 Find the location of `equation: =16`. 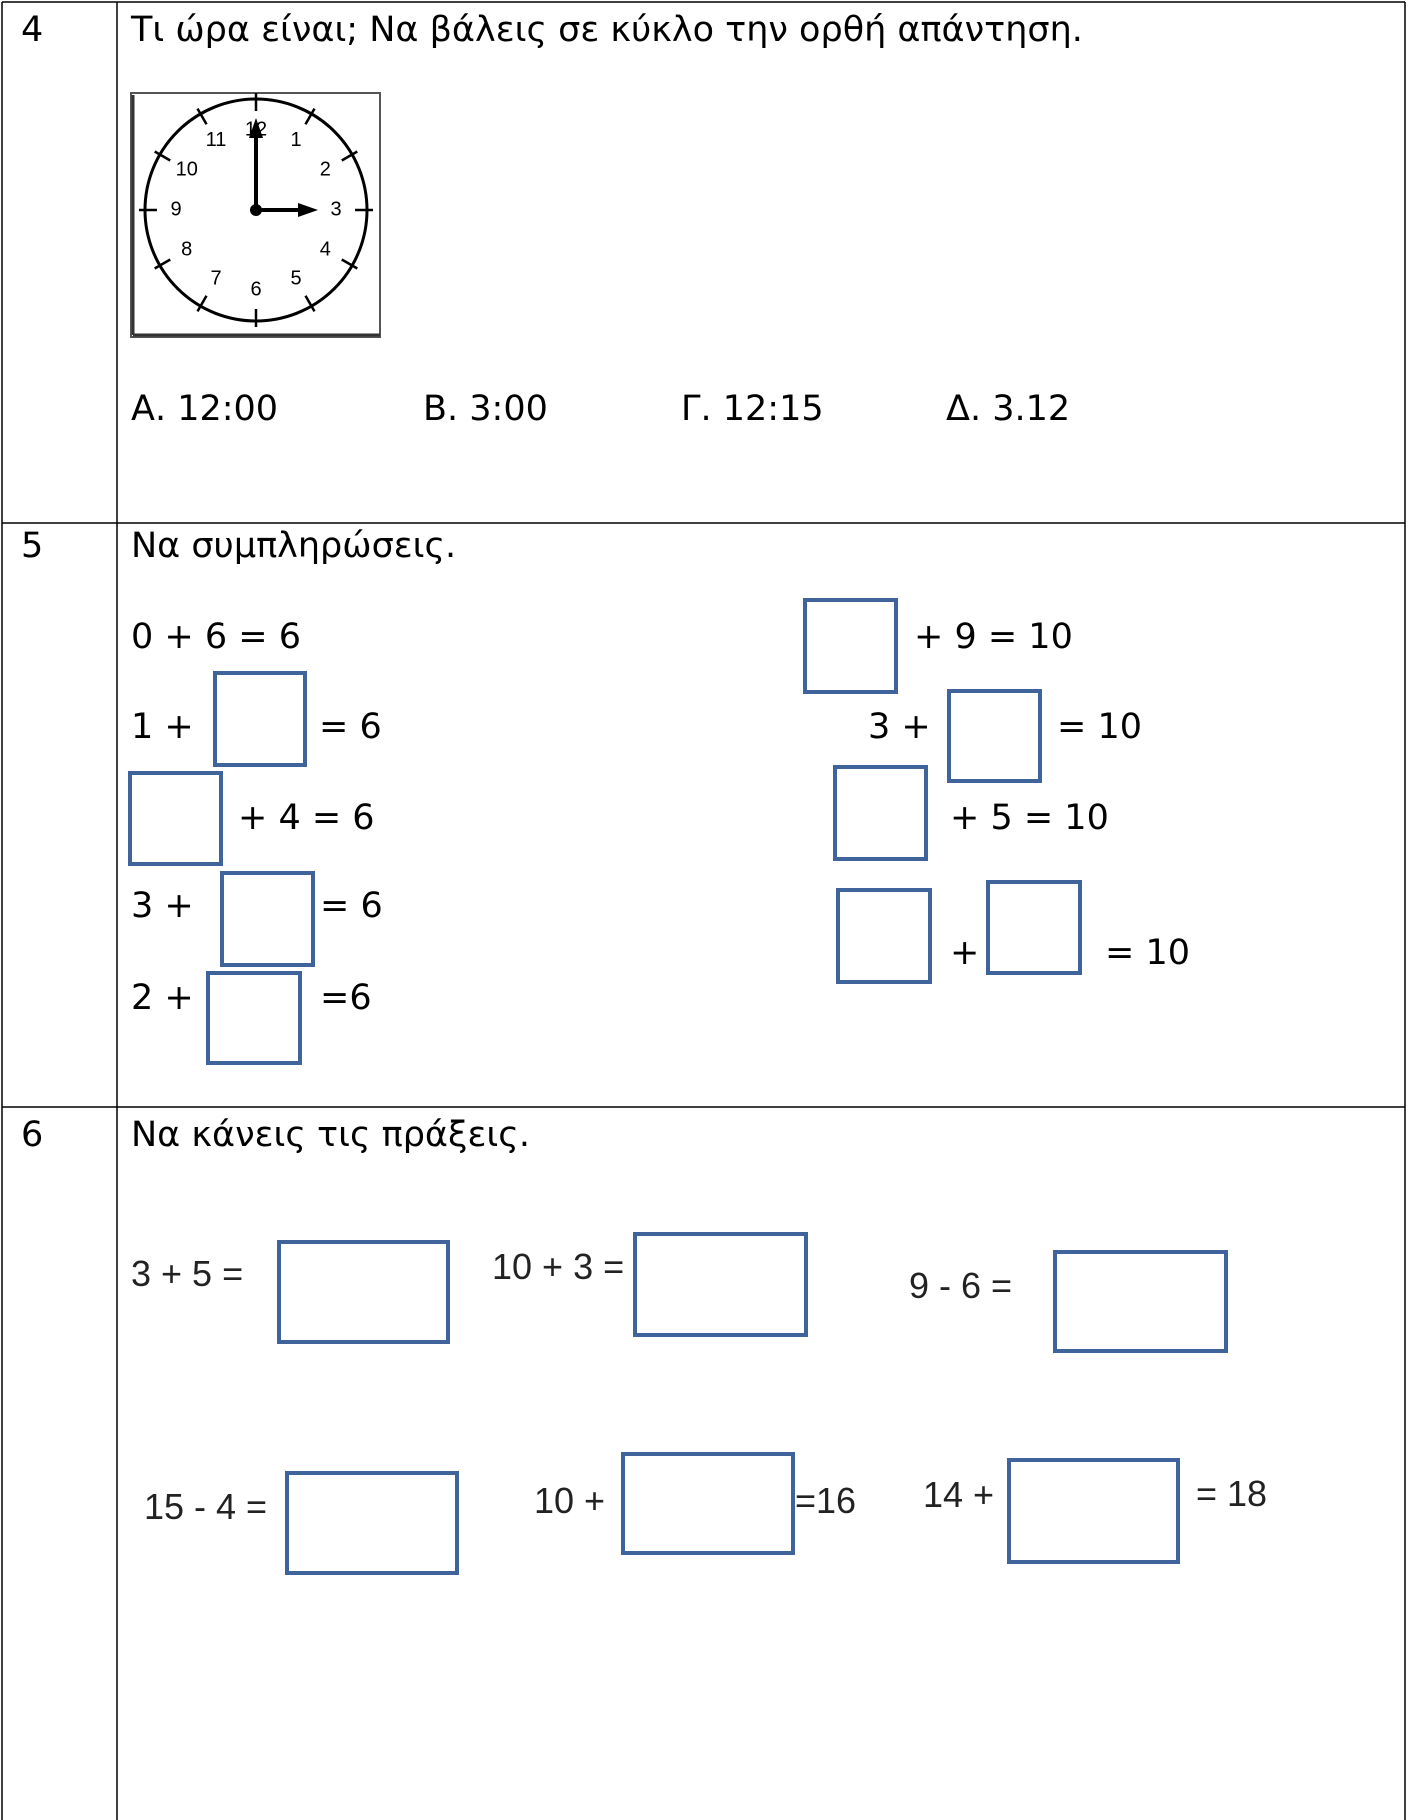

equation: =16 is located at coordinates (825, 1500).